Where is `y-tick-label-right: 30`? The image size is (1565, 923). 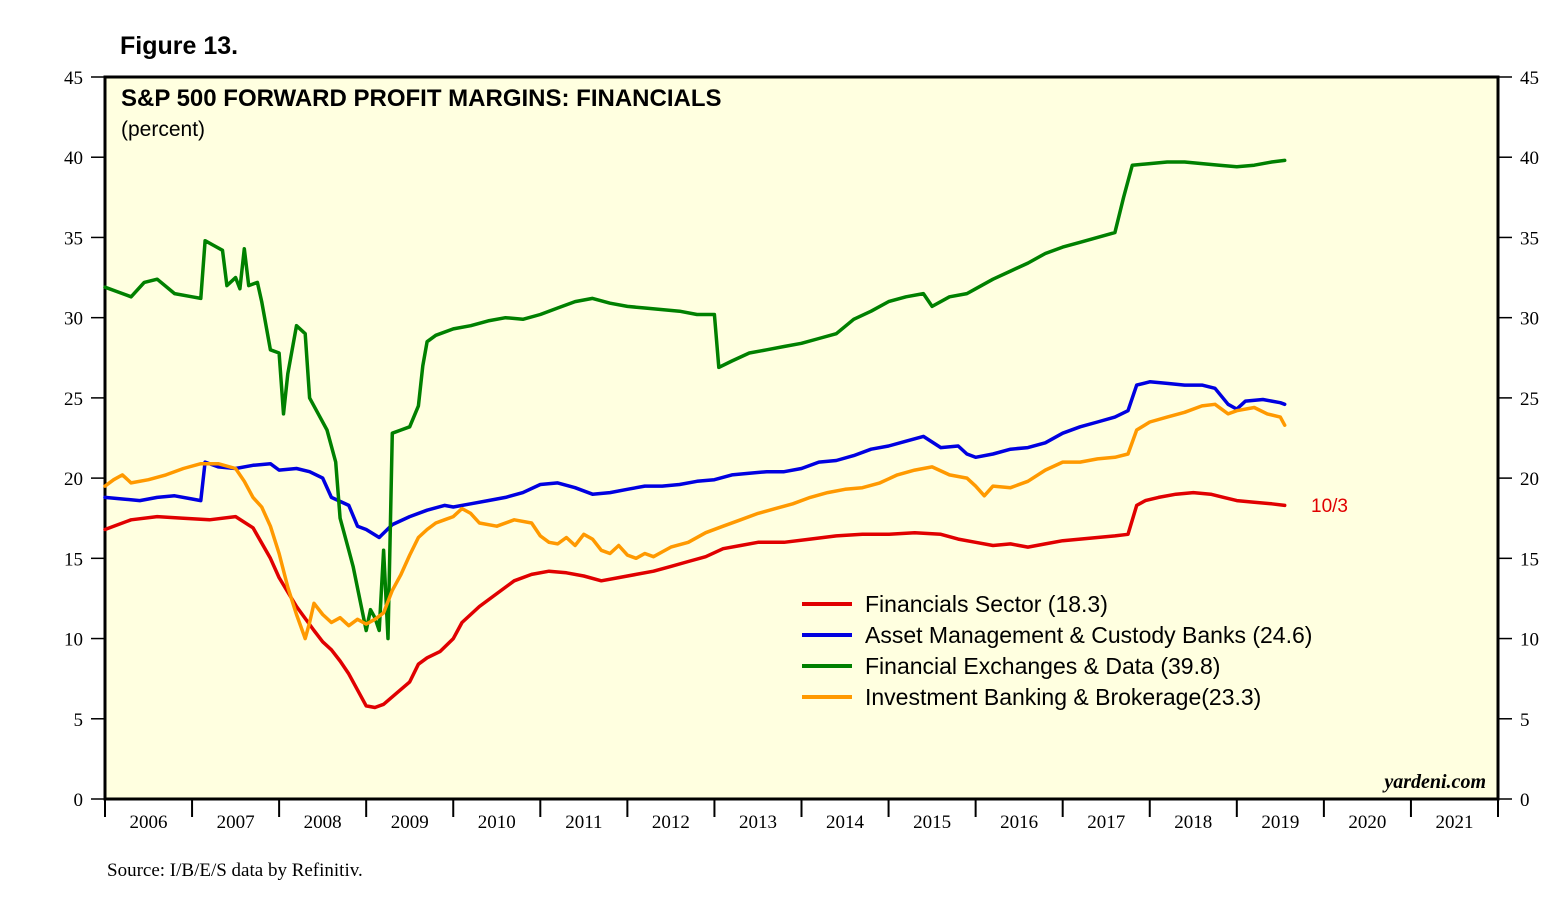 y-tick-label-right: 30 is located at coordinates (1529, 319).